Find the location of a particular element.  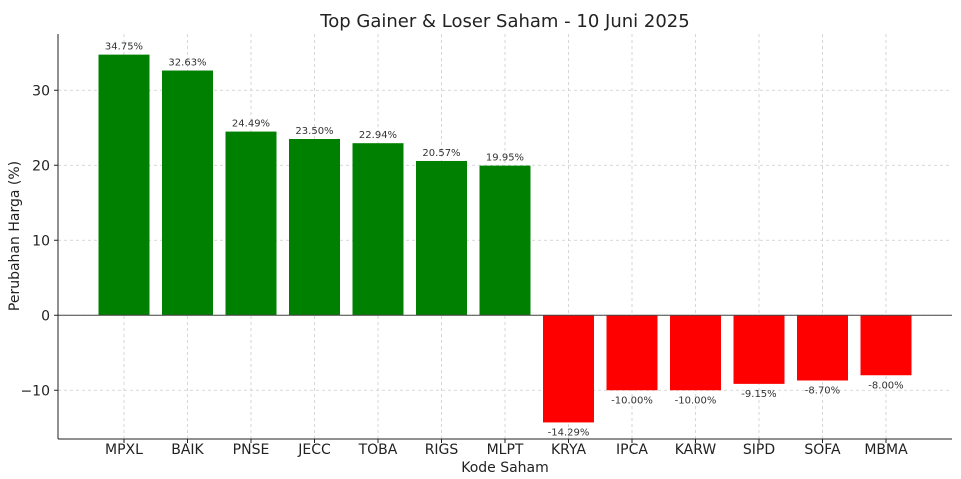

data-label: 19.95% is located at coordinates (505, 158).